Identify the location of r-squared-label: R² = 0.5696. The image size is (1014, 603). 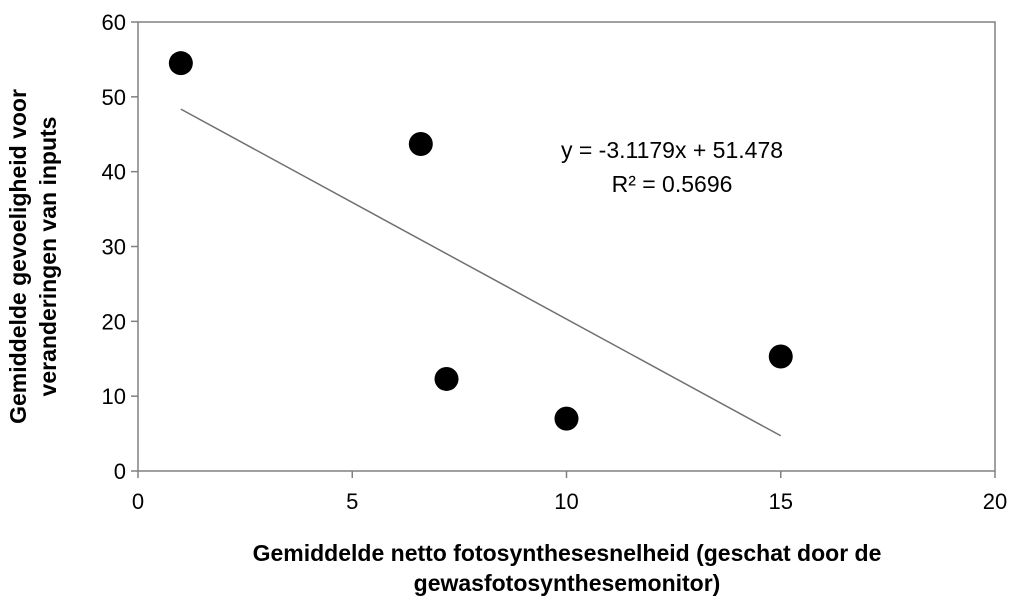
(672, 184).